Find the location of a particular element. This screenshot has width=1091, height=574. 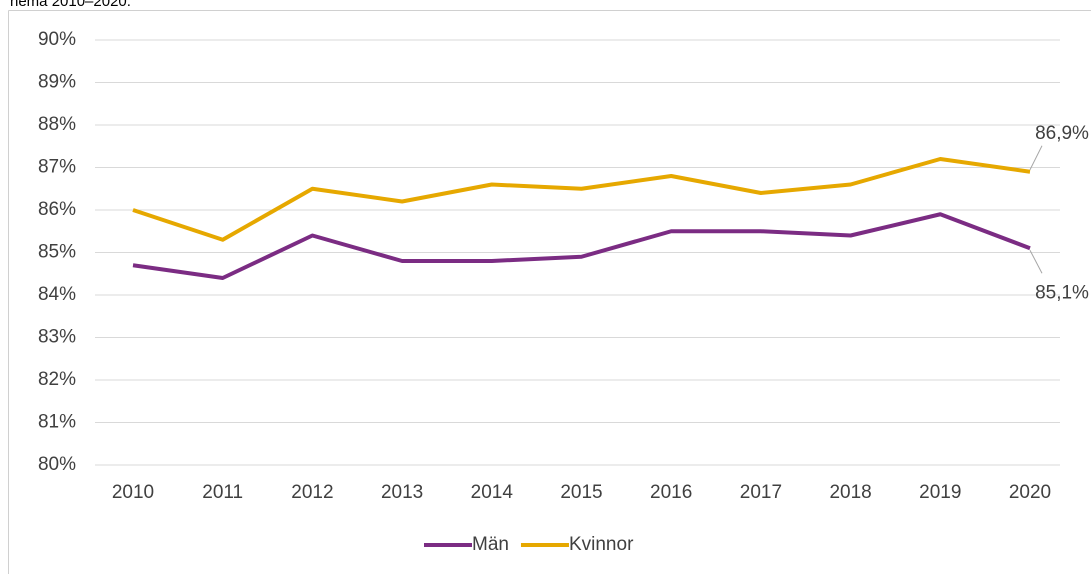

x-tick-label: 2011 is located at coordinates (222, 492).